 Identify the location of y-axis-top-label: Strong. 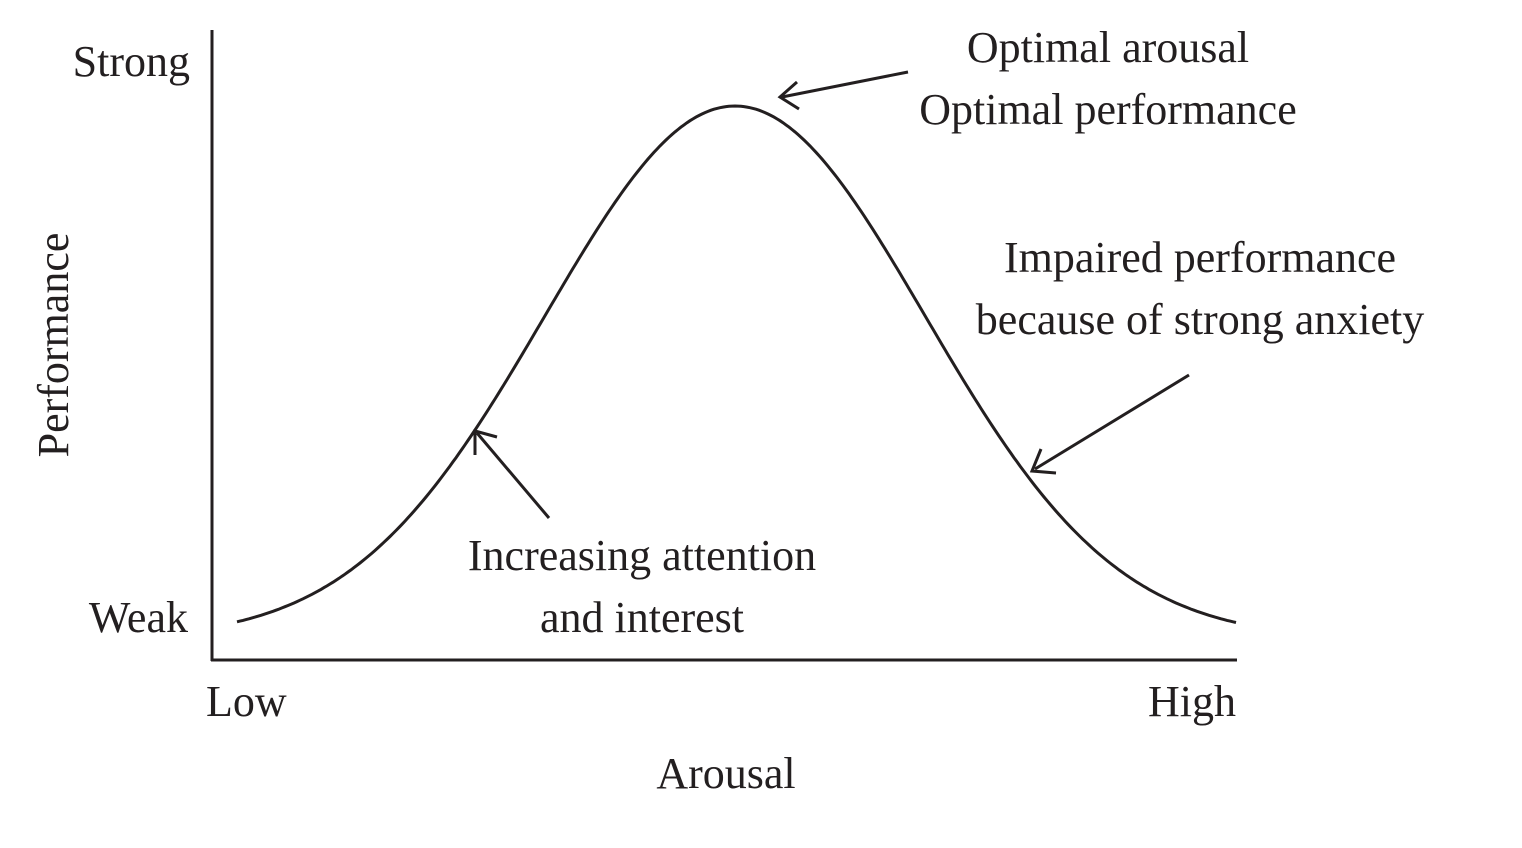
(131, 61).